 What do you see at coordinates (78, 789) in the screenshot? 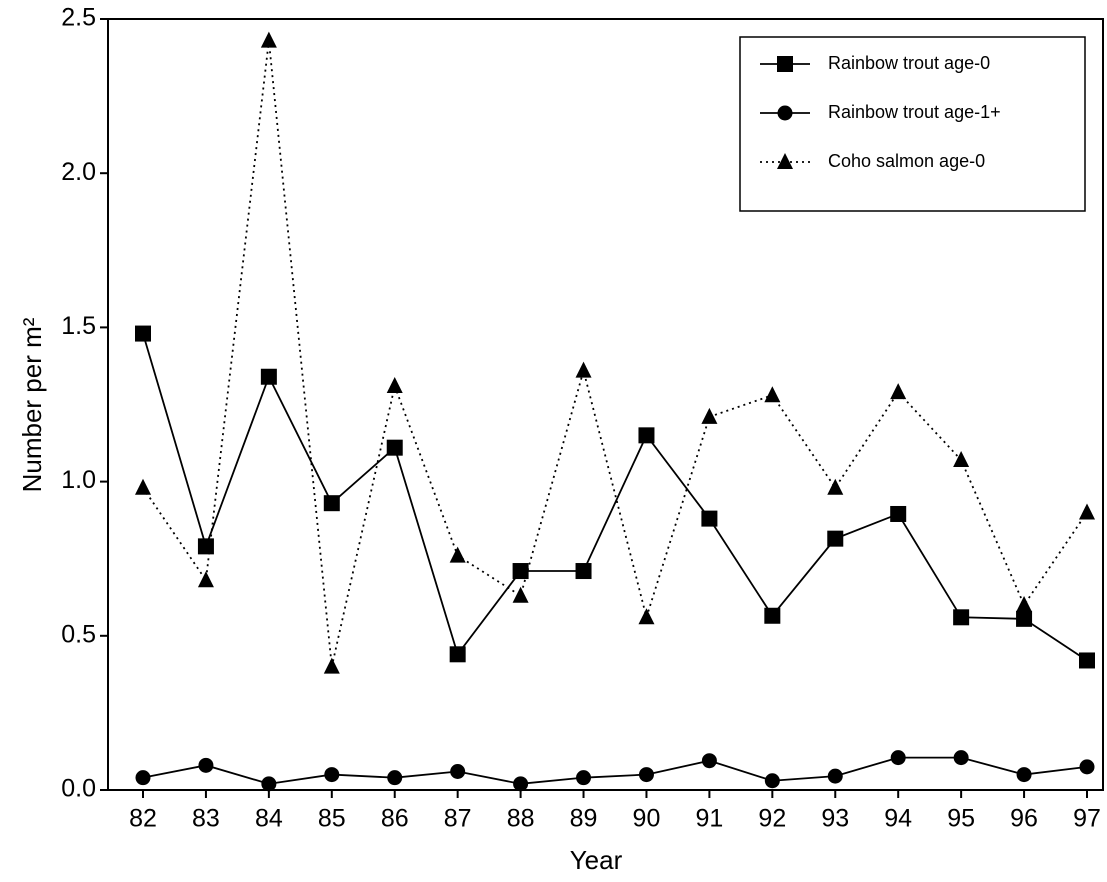
I see `y-tick-label: 0.0` at bounding box center [78, 789].